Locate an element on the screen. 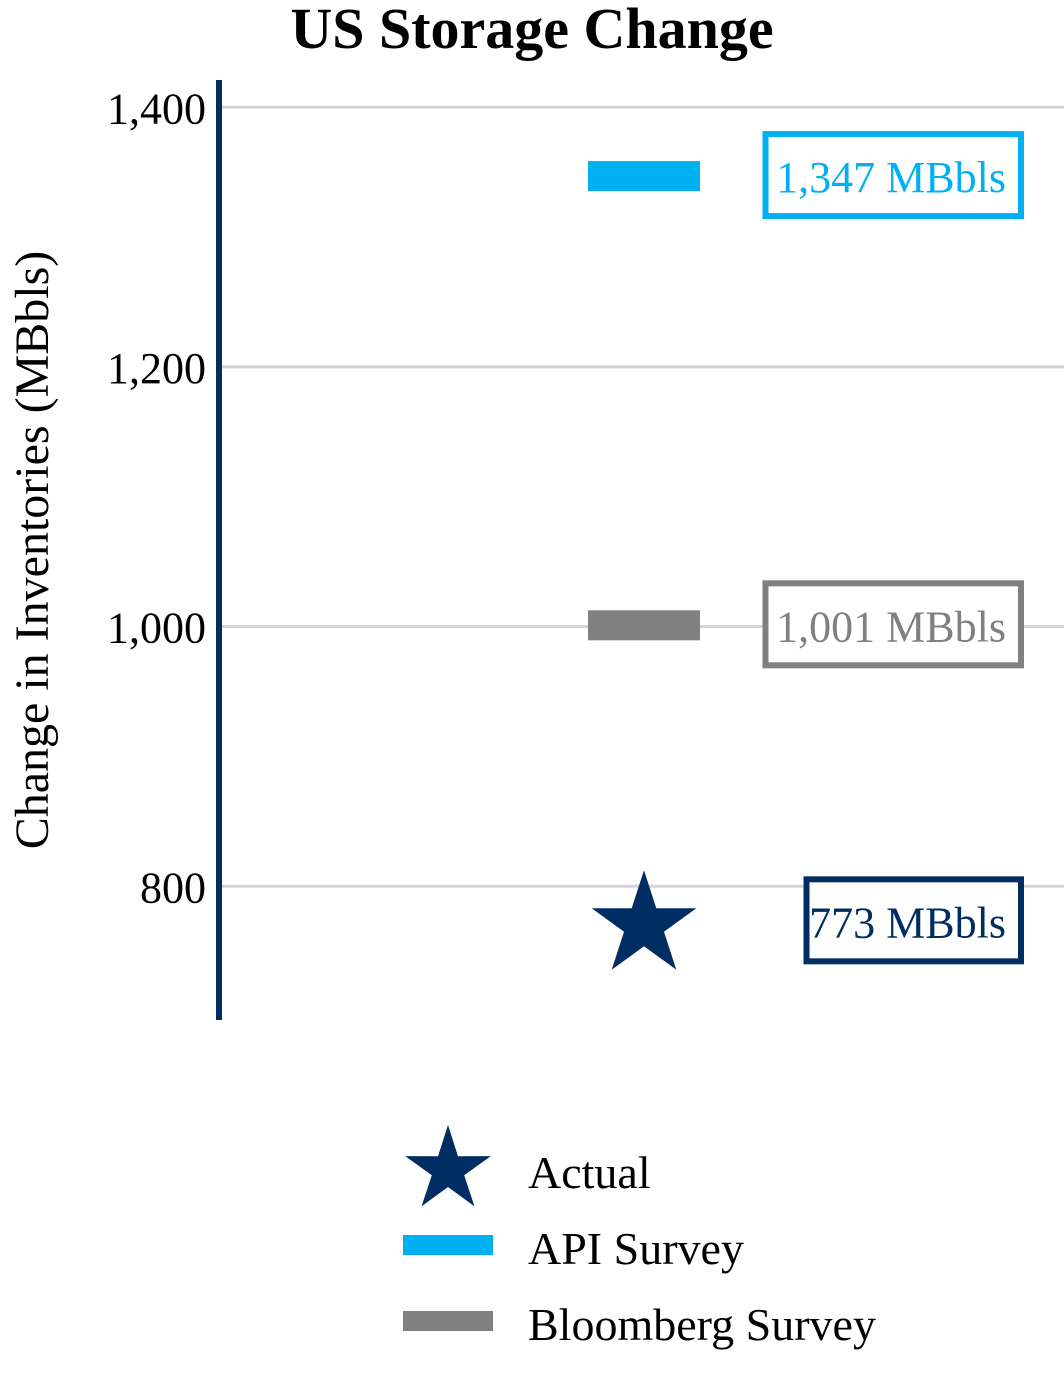  y-tick-label: 1,000 is located at coordinates (156, 628).